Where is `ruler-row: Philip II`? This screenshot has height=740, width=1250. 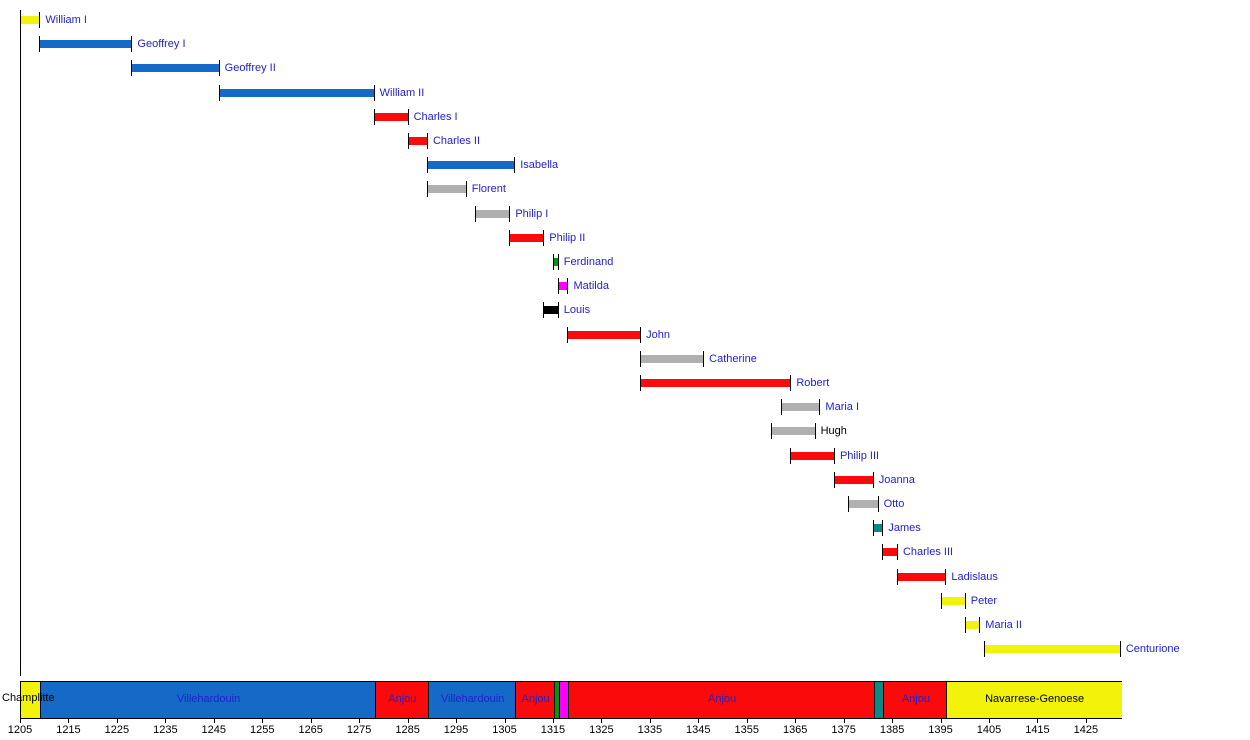 ruler-row: Philip II is located at coordinates (625, 240).